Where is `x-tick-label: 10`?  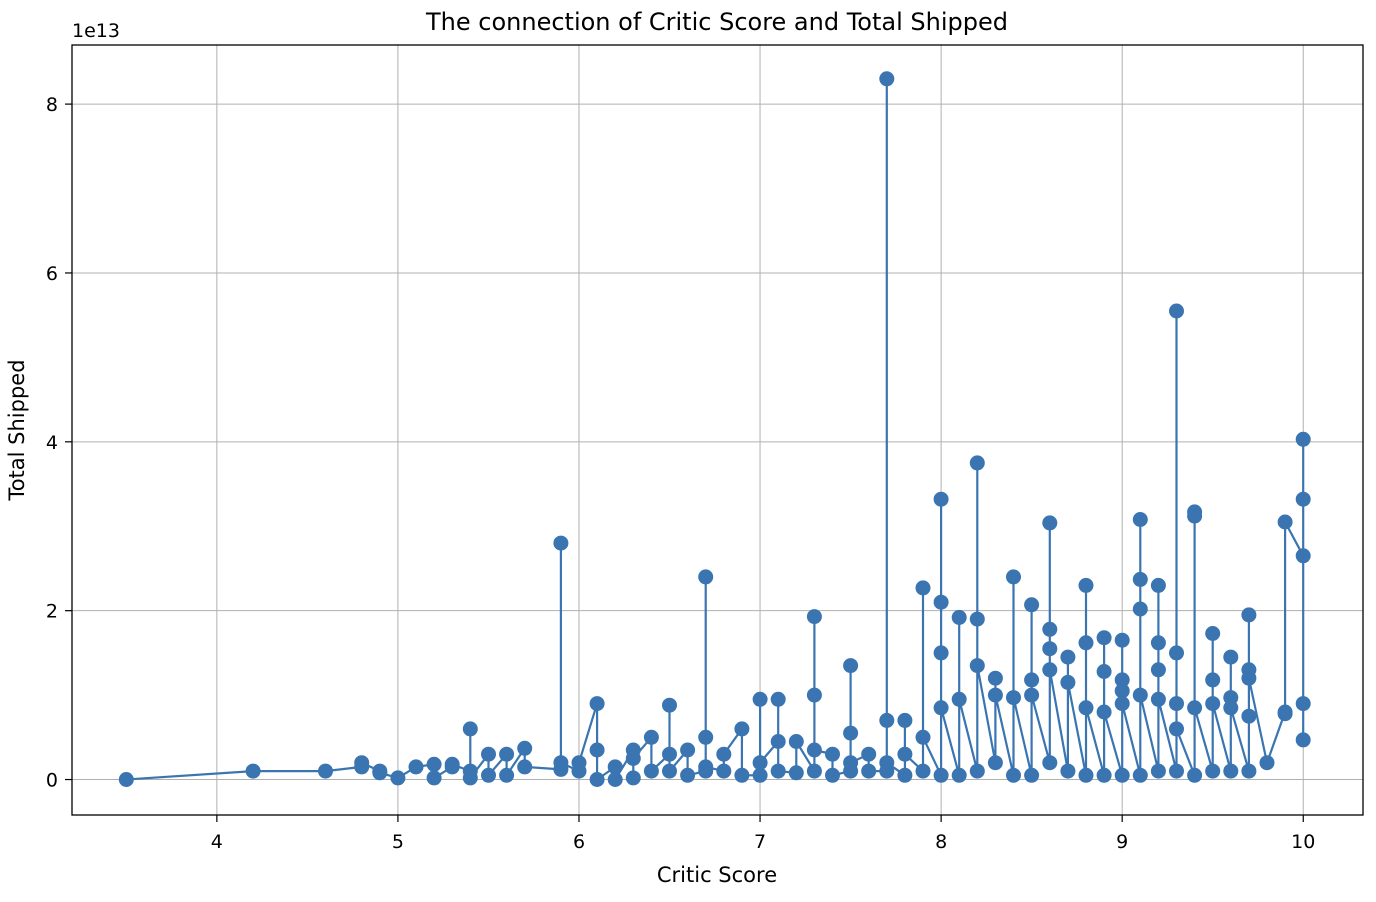
x-tick-label: 10 is located at coordinates (1303, 842).